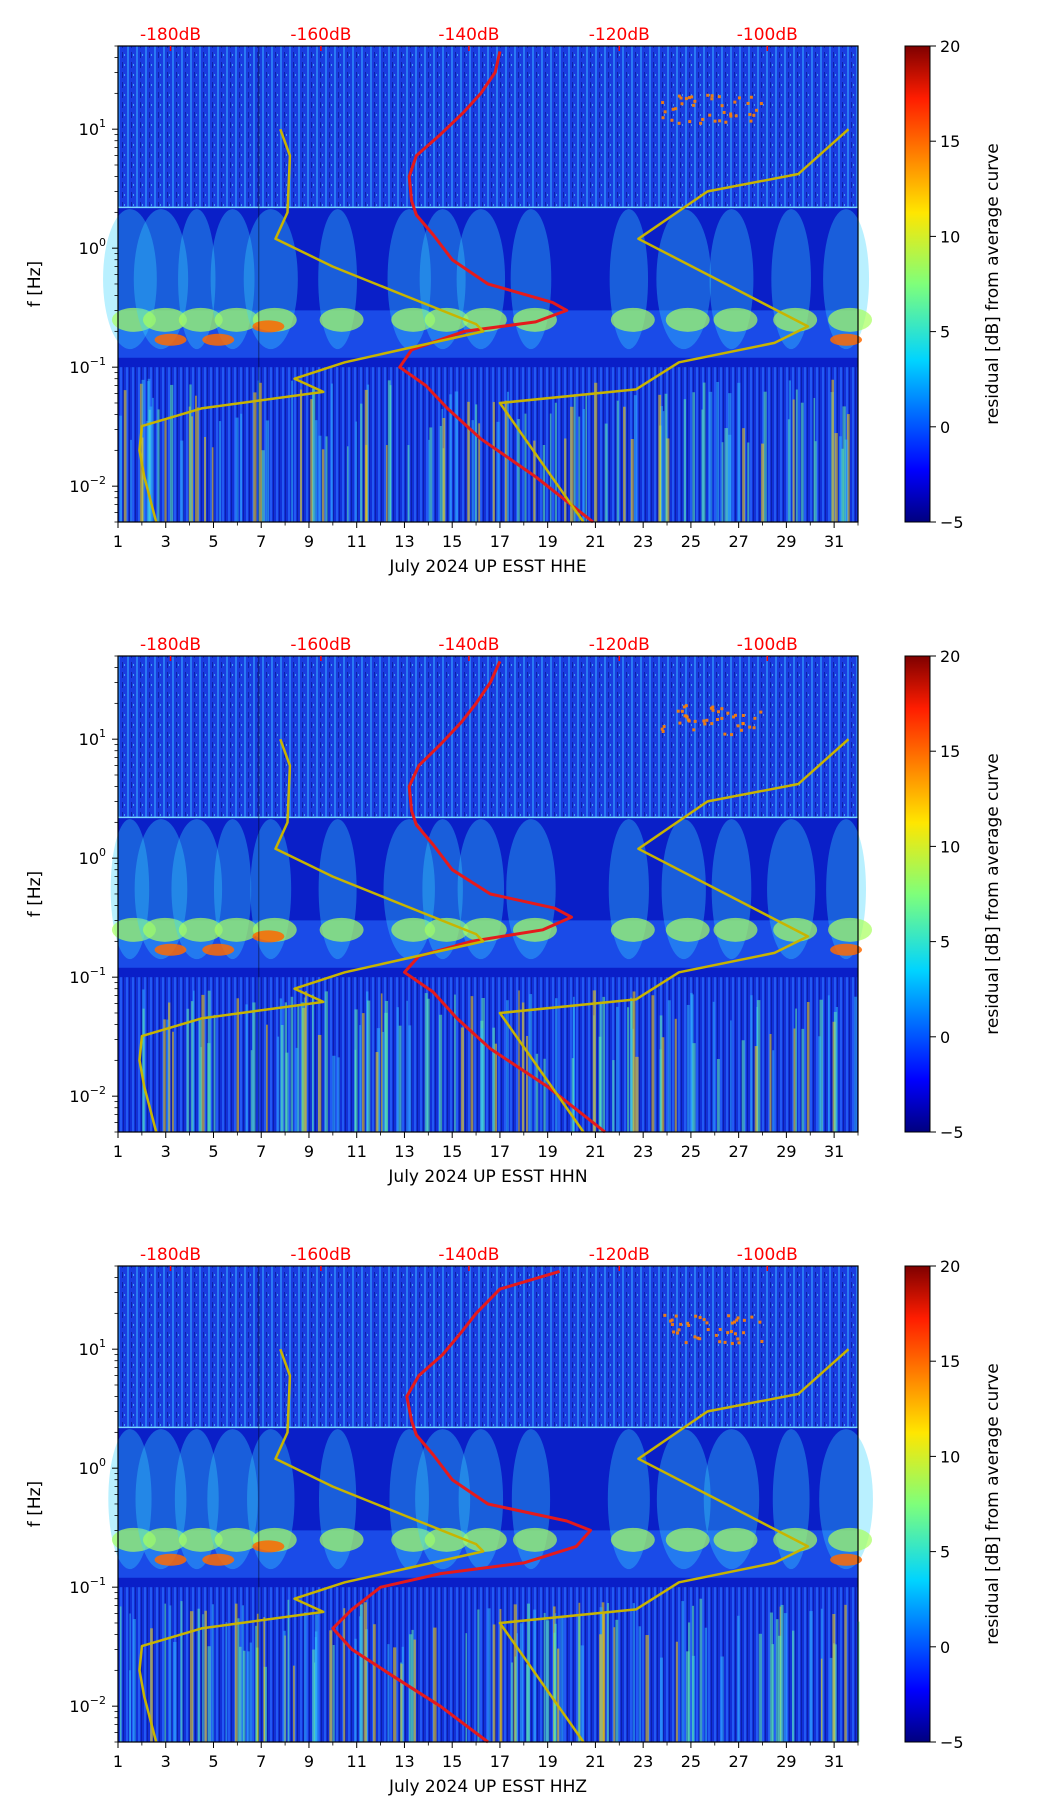 The image size is (1052, 1806). Describe the element at coordinates (487, 567) in the screenshot. I see `x-axis-label: July 2024 UP ESST HHE` at that location.